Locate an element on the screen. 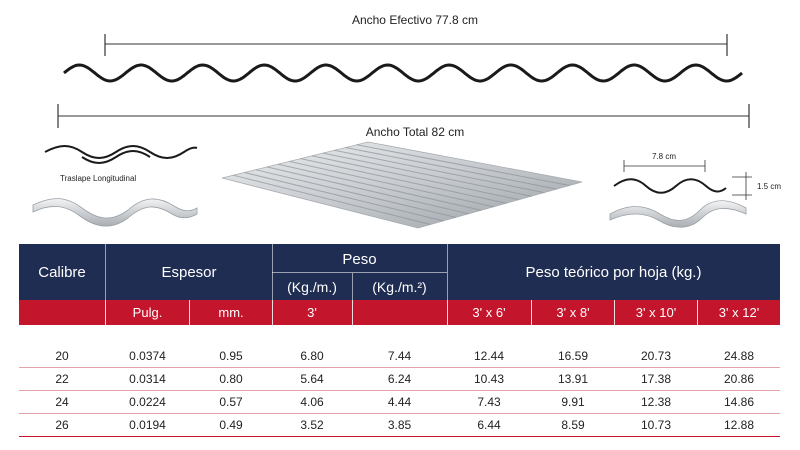 The width and height of the screenshot is (800, 450). traslape-label: Traslape Longitudinal is located at coordinates (98, 178).